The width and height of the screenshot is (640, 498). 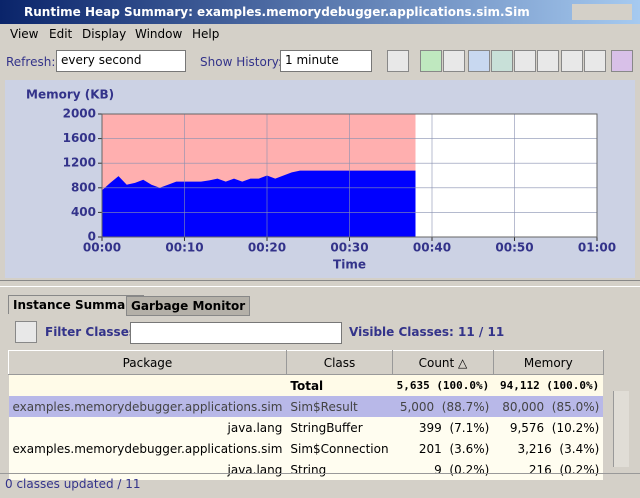 I want to click on col-header: Count △, so click(x=443, y=362).